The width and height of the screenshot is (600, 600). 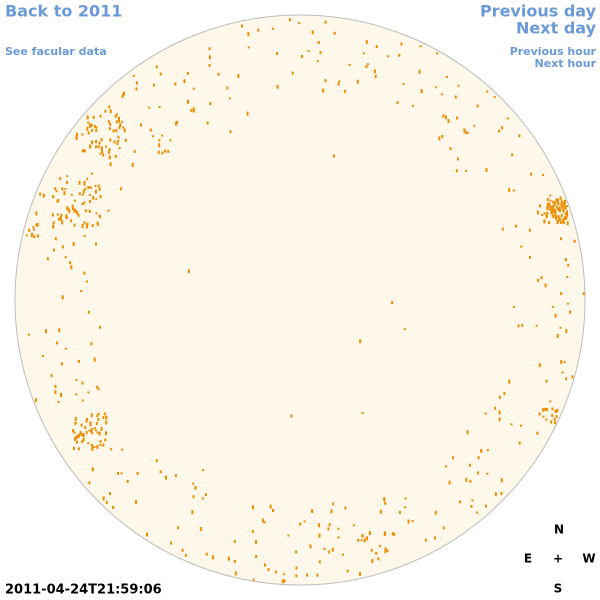 I want to click on facular-link: See facular data, so click(x=56, y=51).